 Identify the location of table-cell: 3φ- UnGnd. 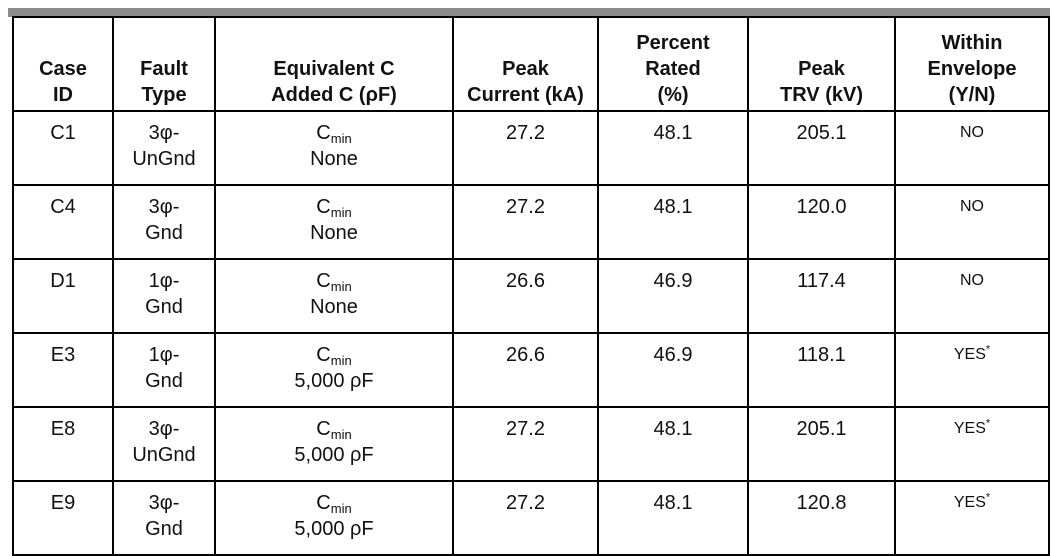
(164, 444).